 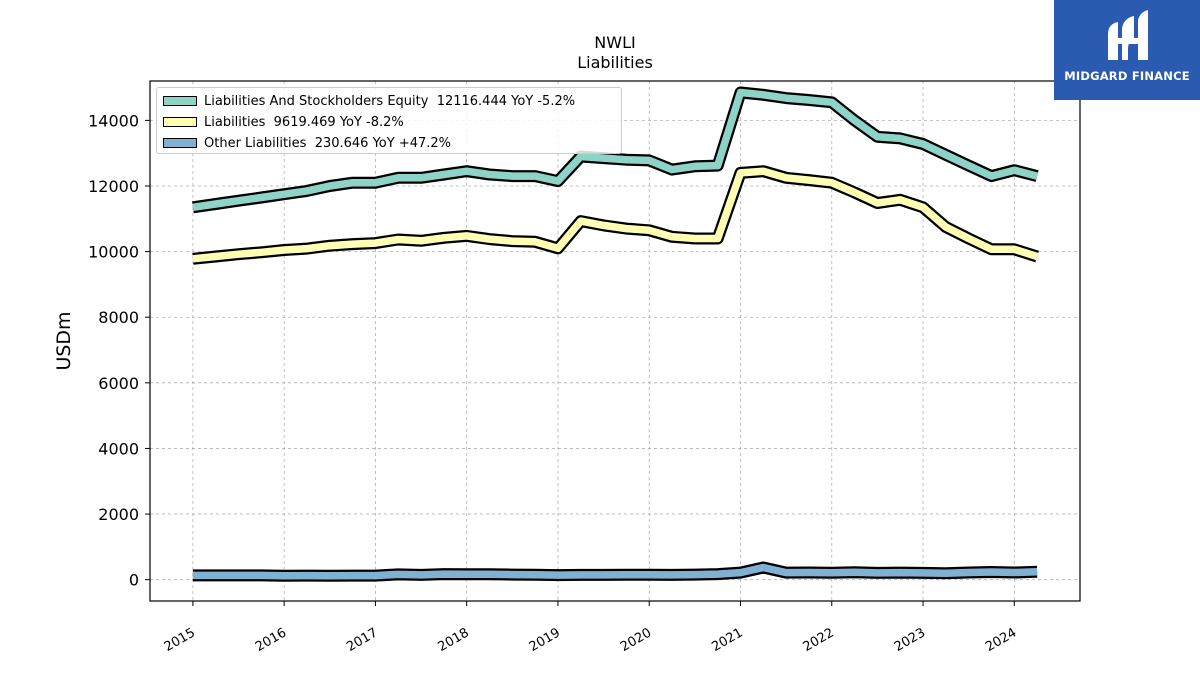 What do you see at coordinates (304, 122) in the screenshot?
I see `legend-label-liabilities: Liabilities 9619.469 YoY -8.2%` at bounding box center [304, 122].